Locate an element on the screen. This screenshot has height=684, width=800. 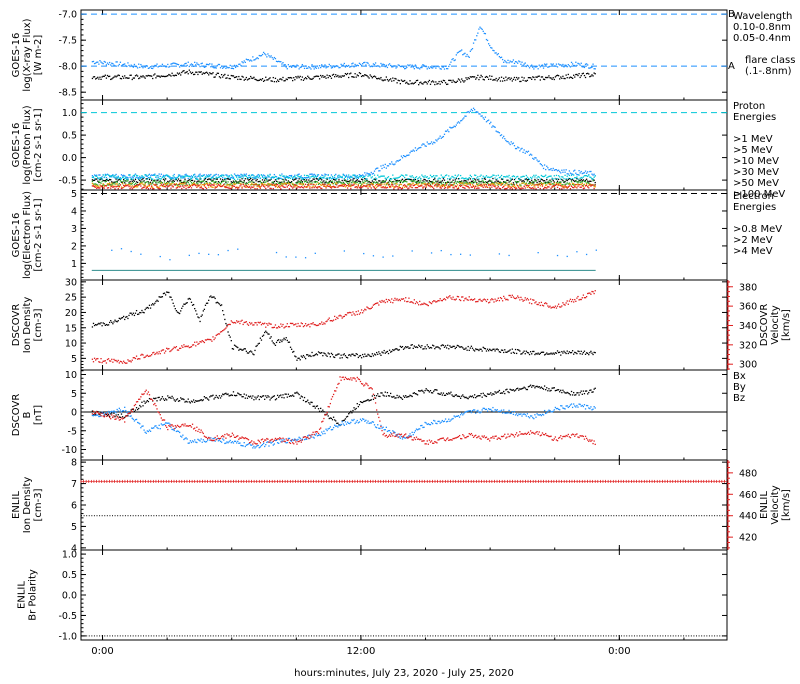
panel-frame is located at coordinates (404, 55).